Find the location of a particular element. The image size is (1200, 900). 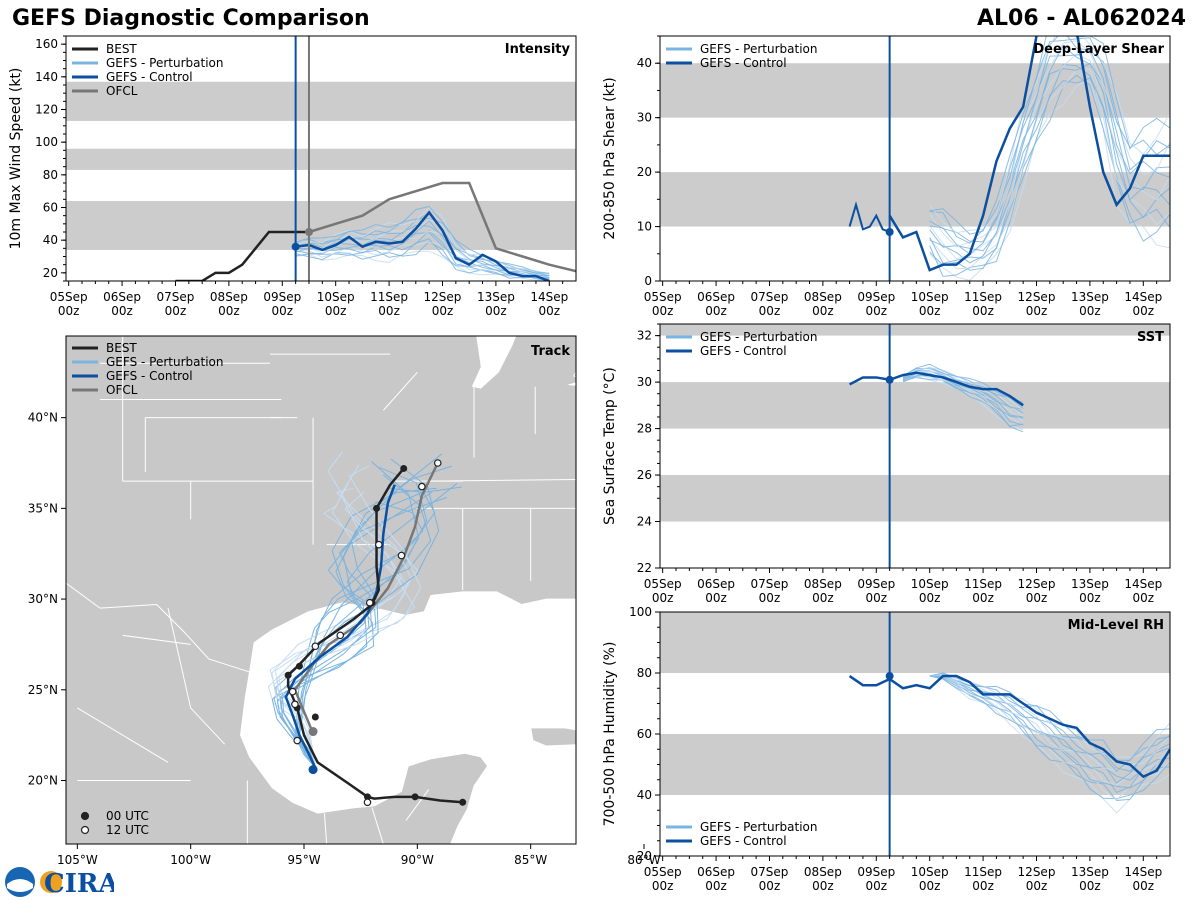

y-tick-label: 28 is located at coordinates (644, 429).